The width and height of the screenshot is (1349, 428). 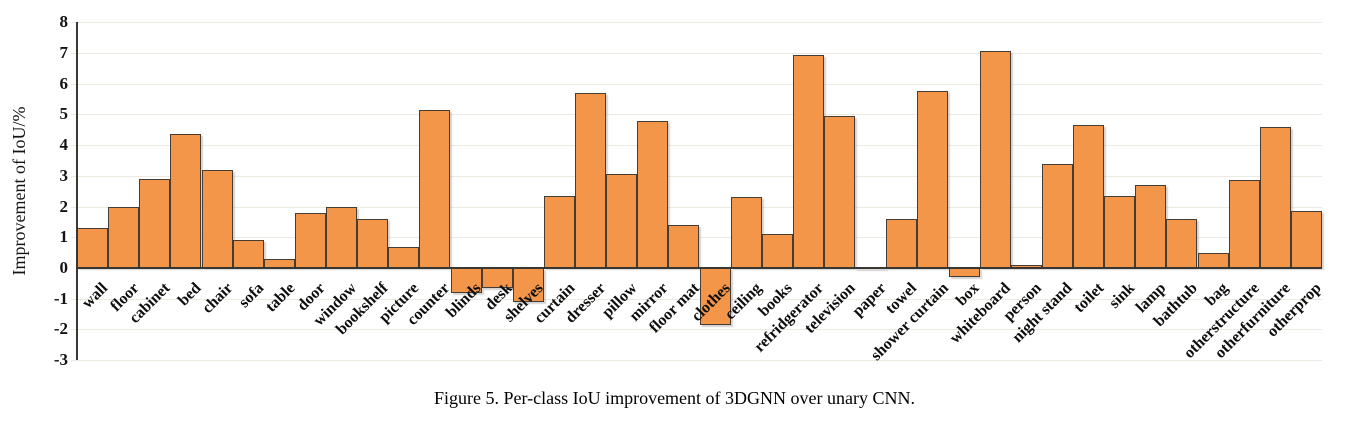 What do you see at coordinates (591, 180) in the screenshot?
I see `bar-dresser` at bounding box center [591, 180].